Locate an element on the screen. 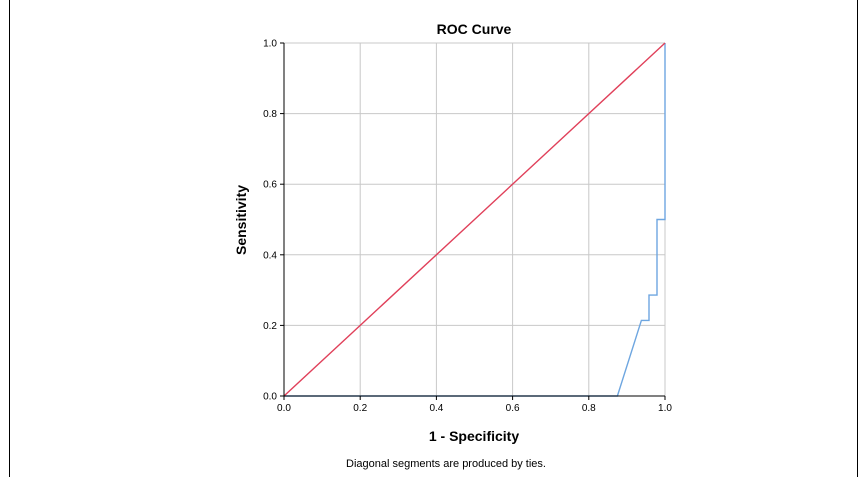  y-tick-label-4: 0.8 is located at coordinates (270, 114).